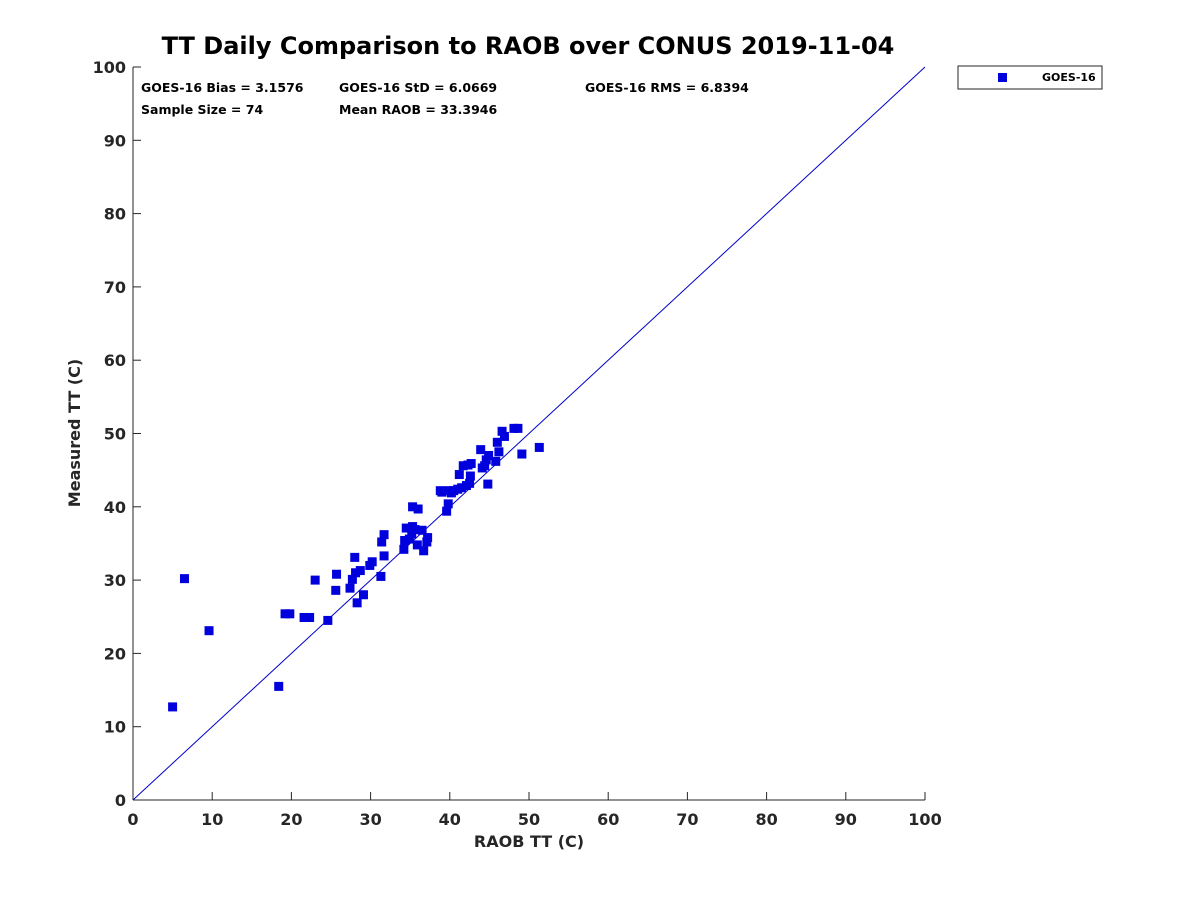  What do you see at coordinates (132, 819) in the screenshot?
I see `x-tick-label: 0` at bounding box center [132, 819].